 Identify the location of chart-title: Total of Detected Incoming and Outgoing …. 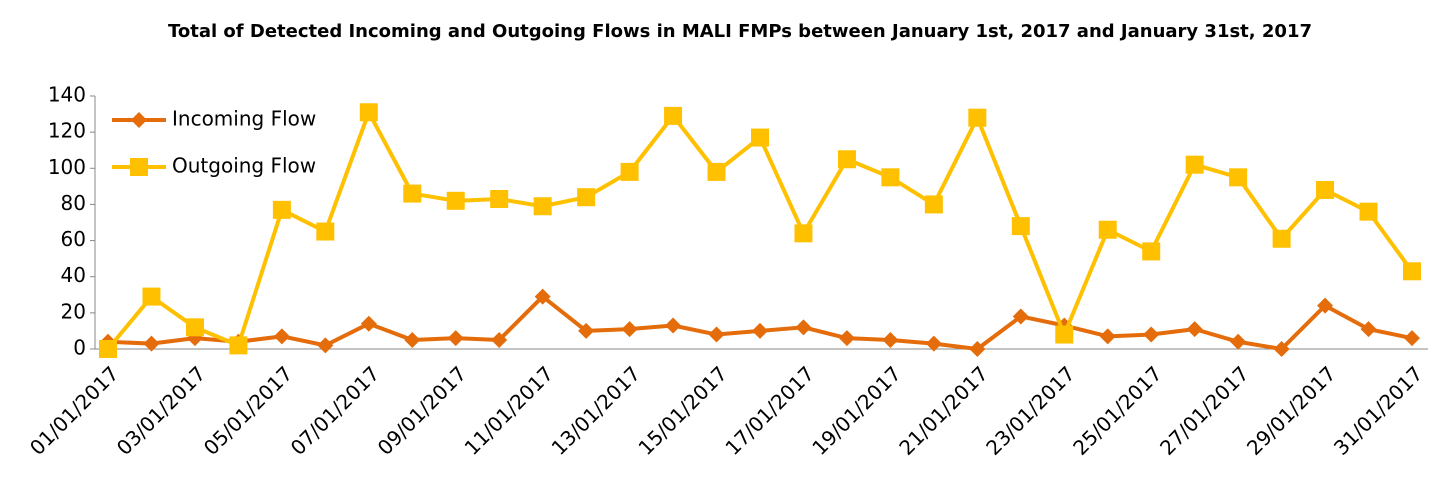
(740, 31).